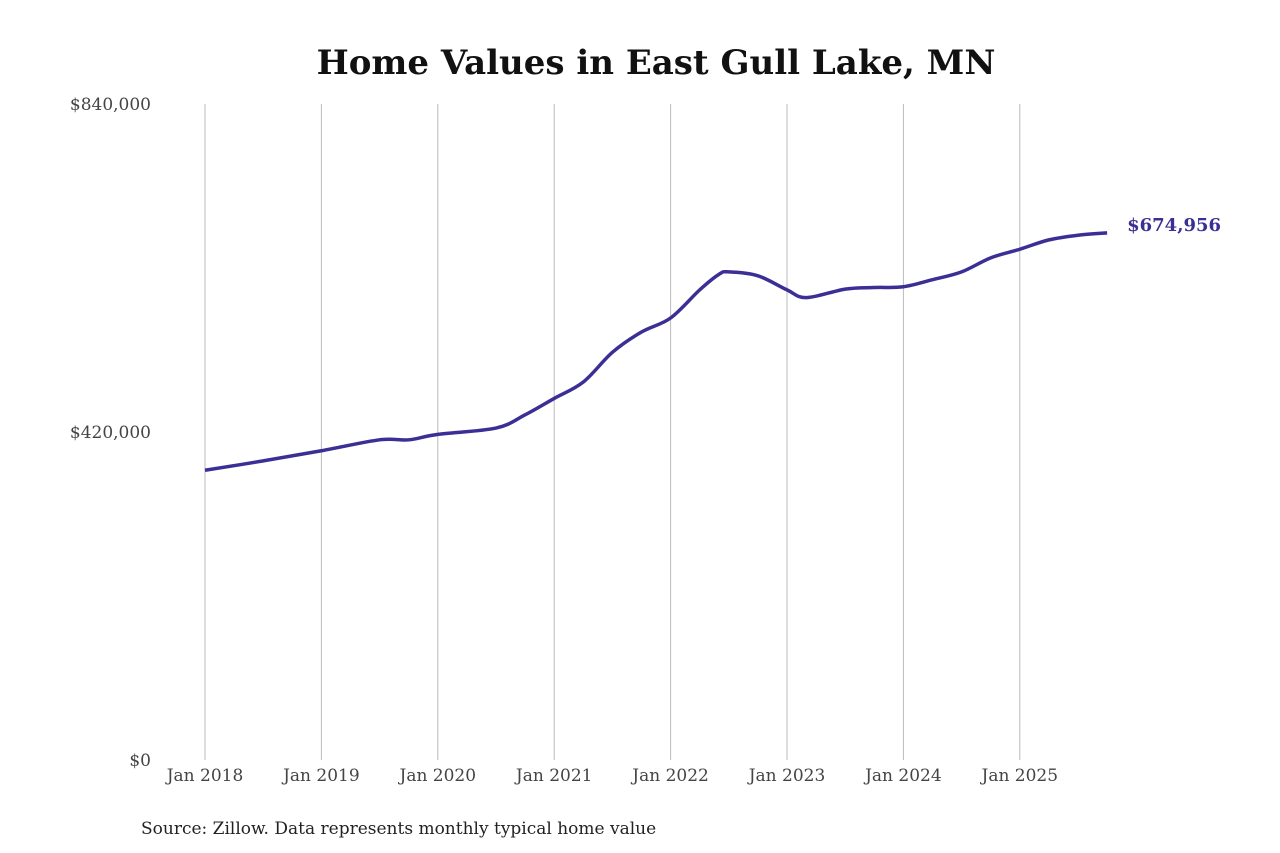  I want to click on chart-title: Home Values in East Gull Lake, MN, so click(656, 63).